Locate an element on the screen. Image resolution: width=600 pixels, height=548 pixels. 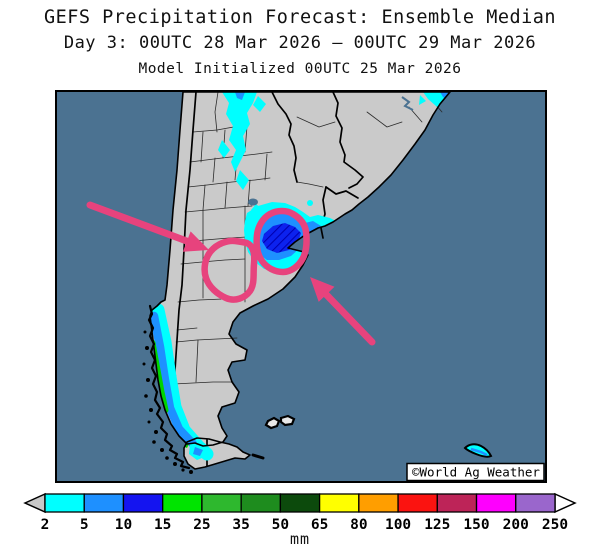
colorbar-over-arrow is located at coordinates (565, 503).